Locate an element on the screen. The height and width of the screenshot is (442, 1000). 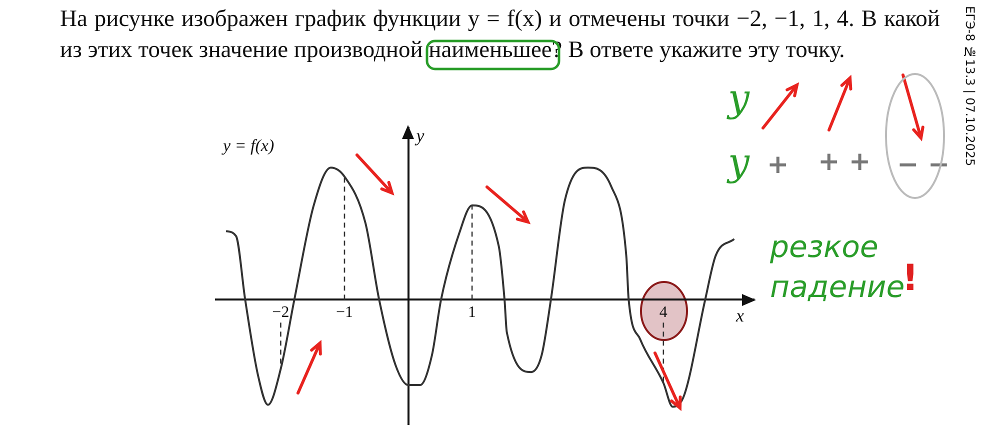
text: y is located at coordinates (739, 98).